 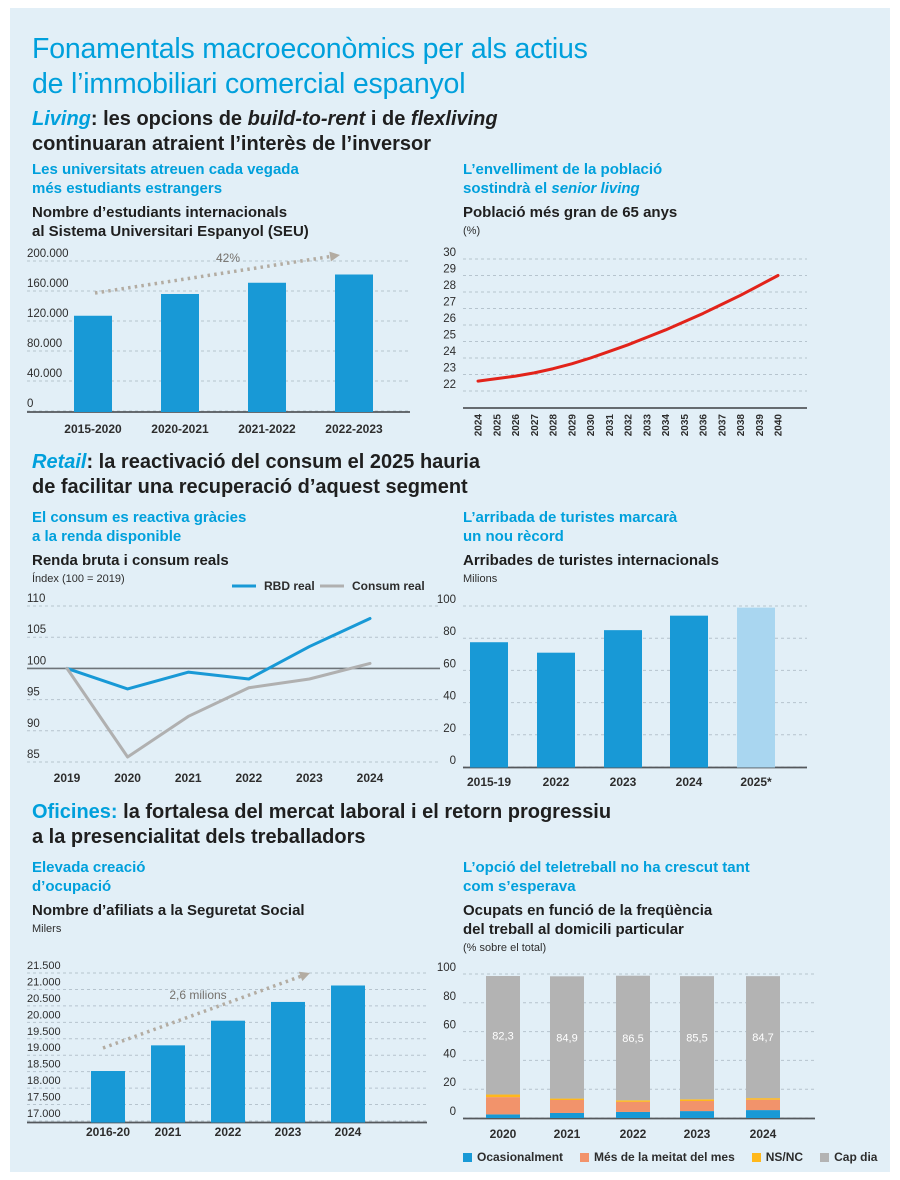 I want to click on y-tick-label: 0, so click(x=30, y=404).